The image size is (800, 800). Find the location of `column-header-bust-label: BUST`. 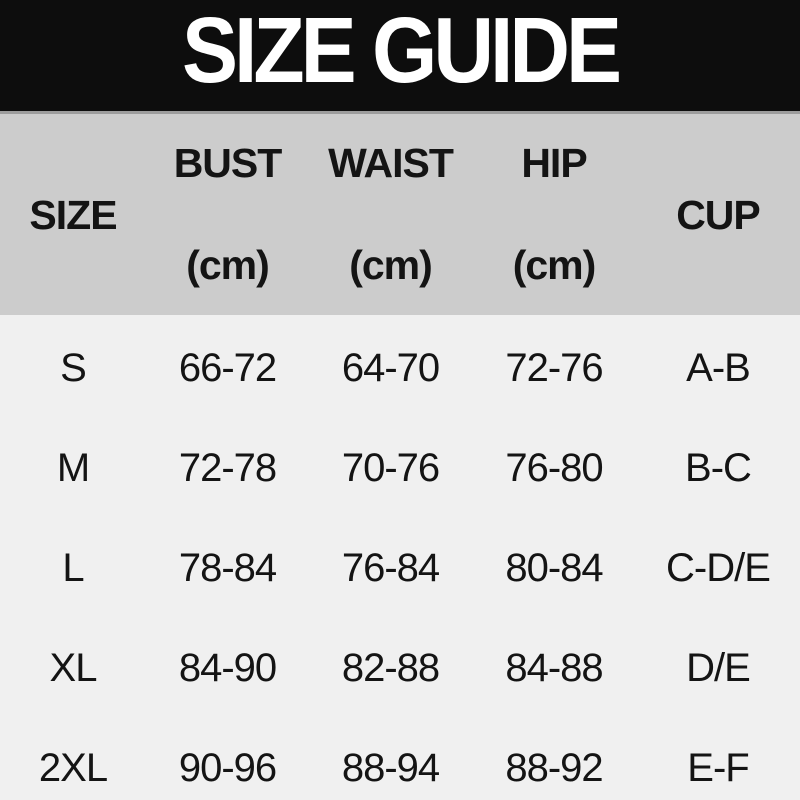

column-header-bust-label: BUST is located at coordinates (228, 163).